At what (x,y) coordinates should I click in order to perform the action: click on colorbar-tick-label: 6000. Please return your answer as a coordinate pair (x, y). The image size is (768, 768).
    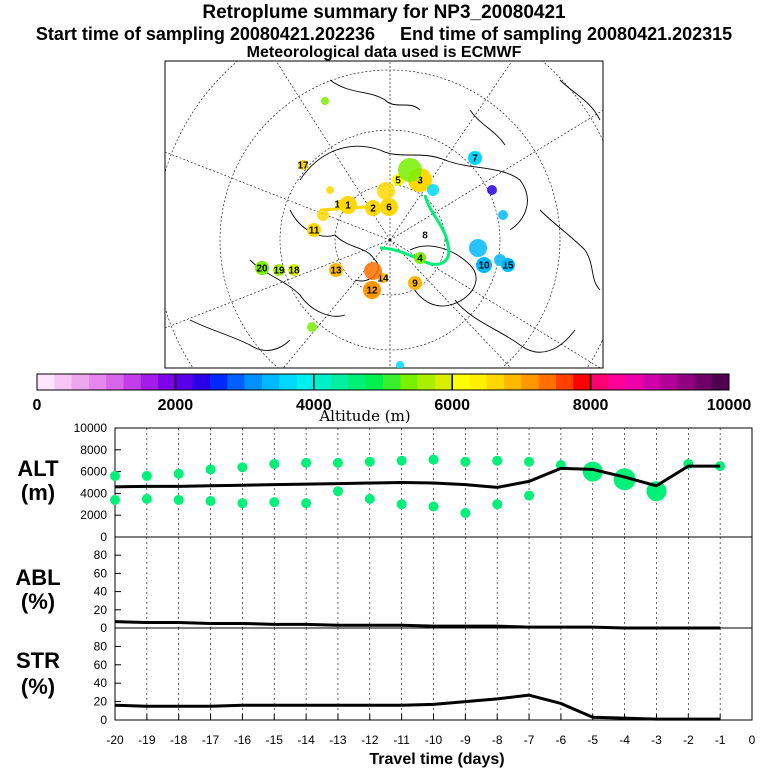
    Looking at the image, I should click on (452, 405).